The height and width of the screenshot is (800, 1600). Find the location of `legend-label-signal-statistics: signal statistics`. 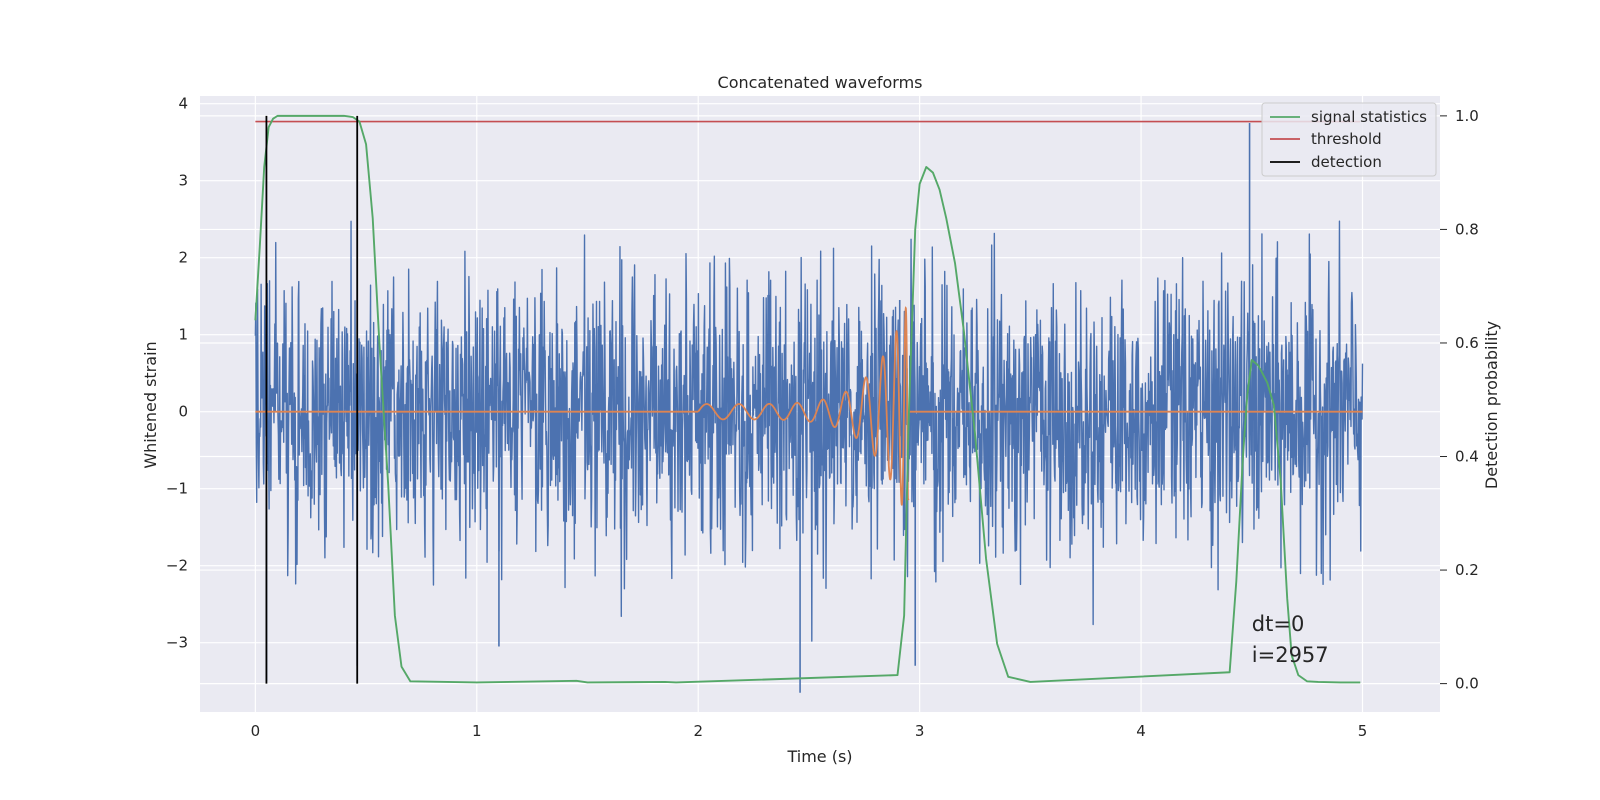

legend-label-signal-statistics: signal statistics is located at coordinates (1369, 117).